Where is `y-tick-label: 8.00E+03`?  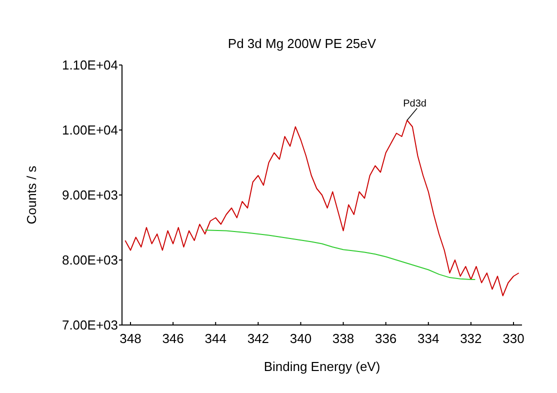 y-tick-label: 8.00E+03 is located at coordinates (90, 260).